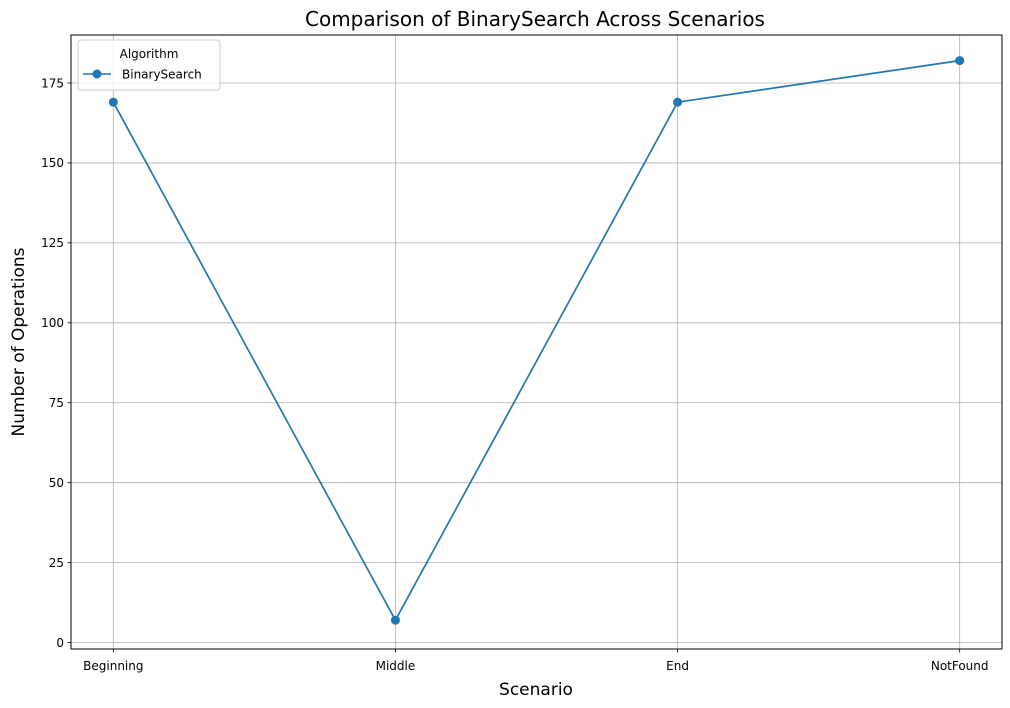 Image resolution: width=1010 pixels, height=708 pixels. What do you see at coordinates (677, 666) in the screenshot?
I see `x-tick-label: End` at bounding box center [677, 666].